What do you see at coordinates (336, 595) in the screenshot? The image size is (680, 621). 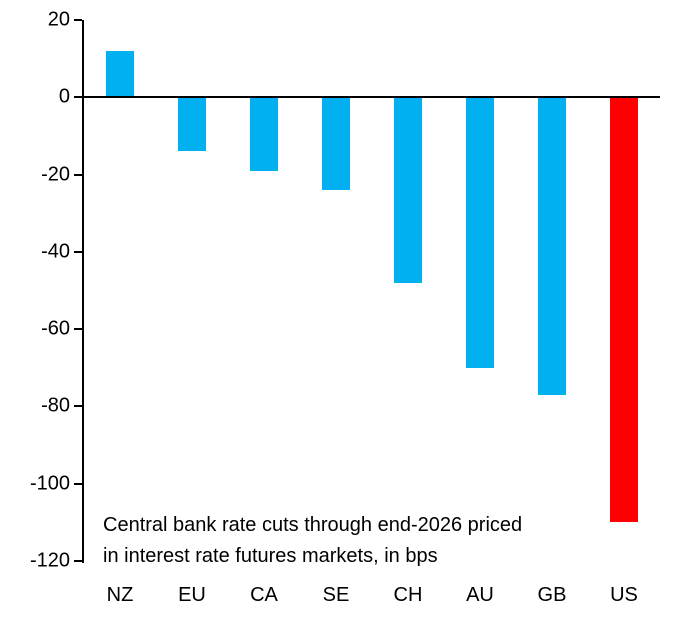 I see `x-category-label: SE` at bounding box center [336, 595].